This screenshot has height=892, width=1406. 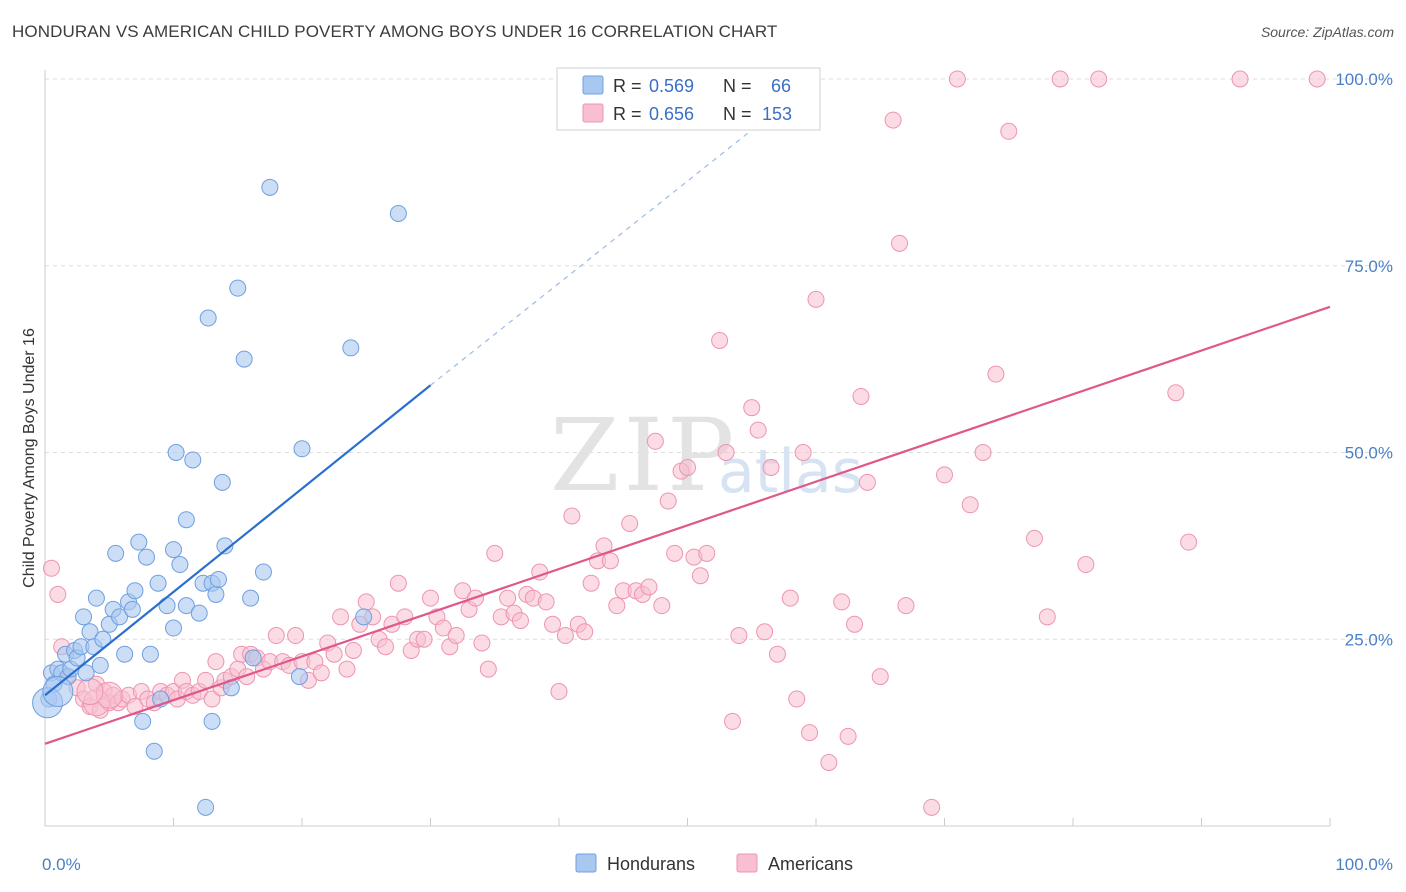 I want to click on legend-n-value-hondurans: 66, so click(x=781, y=86).